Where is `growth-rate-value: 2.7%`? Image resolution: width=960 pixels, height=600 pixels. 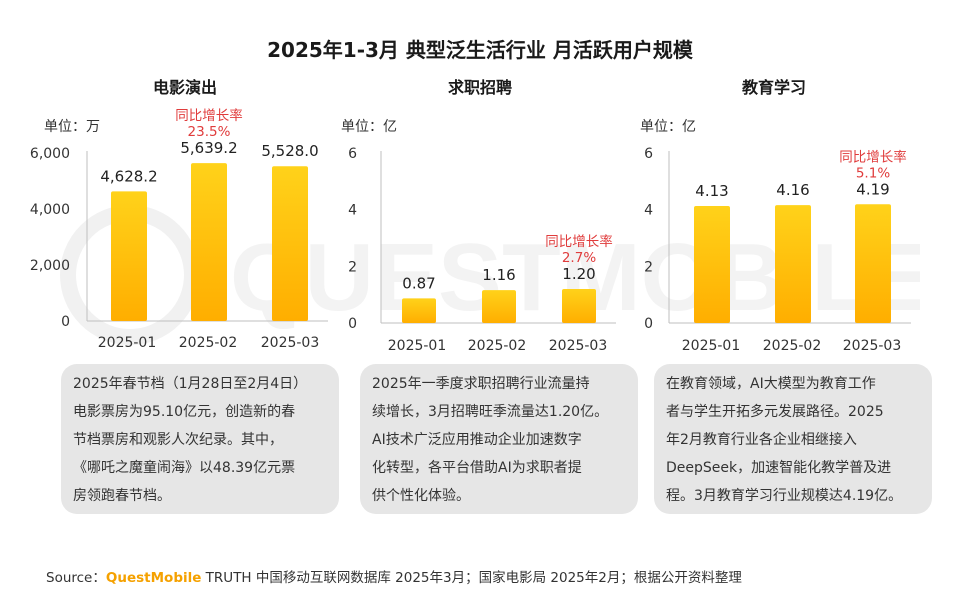
growth-rate-value: 2.7% is located at coordinates (579, 258).